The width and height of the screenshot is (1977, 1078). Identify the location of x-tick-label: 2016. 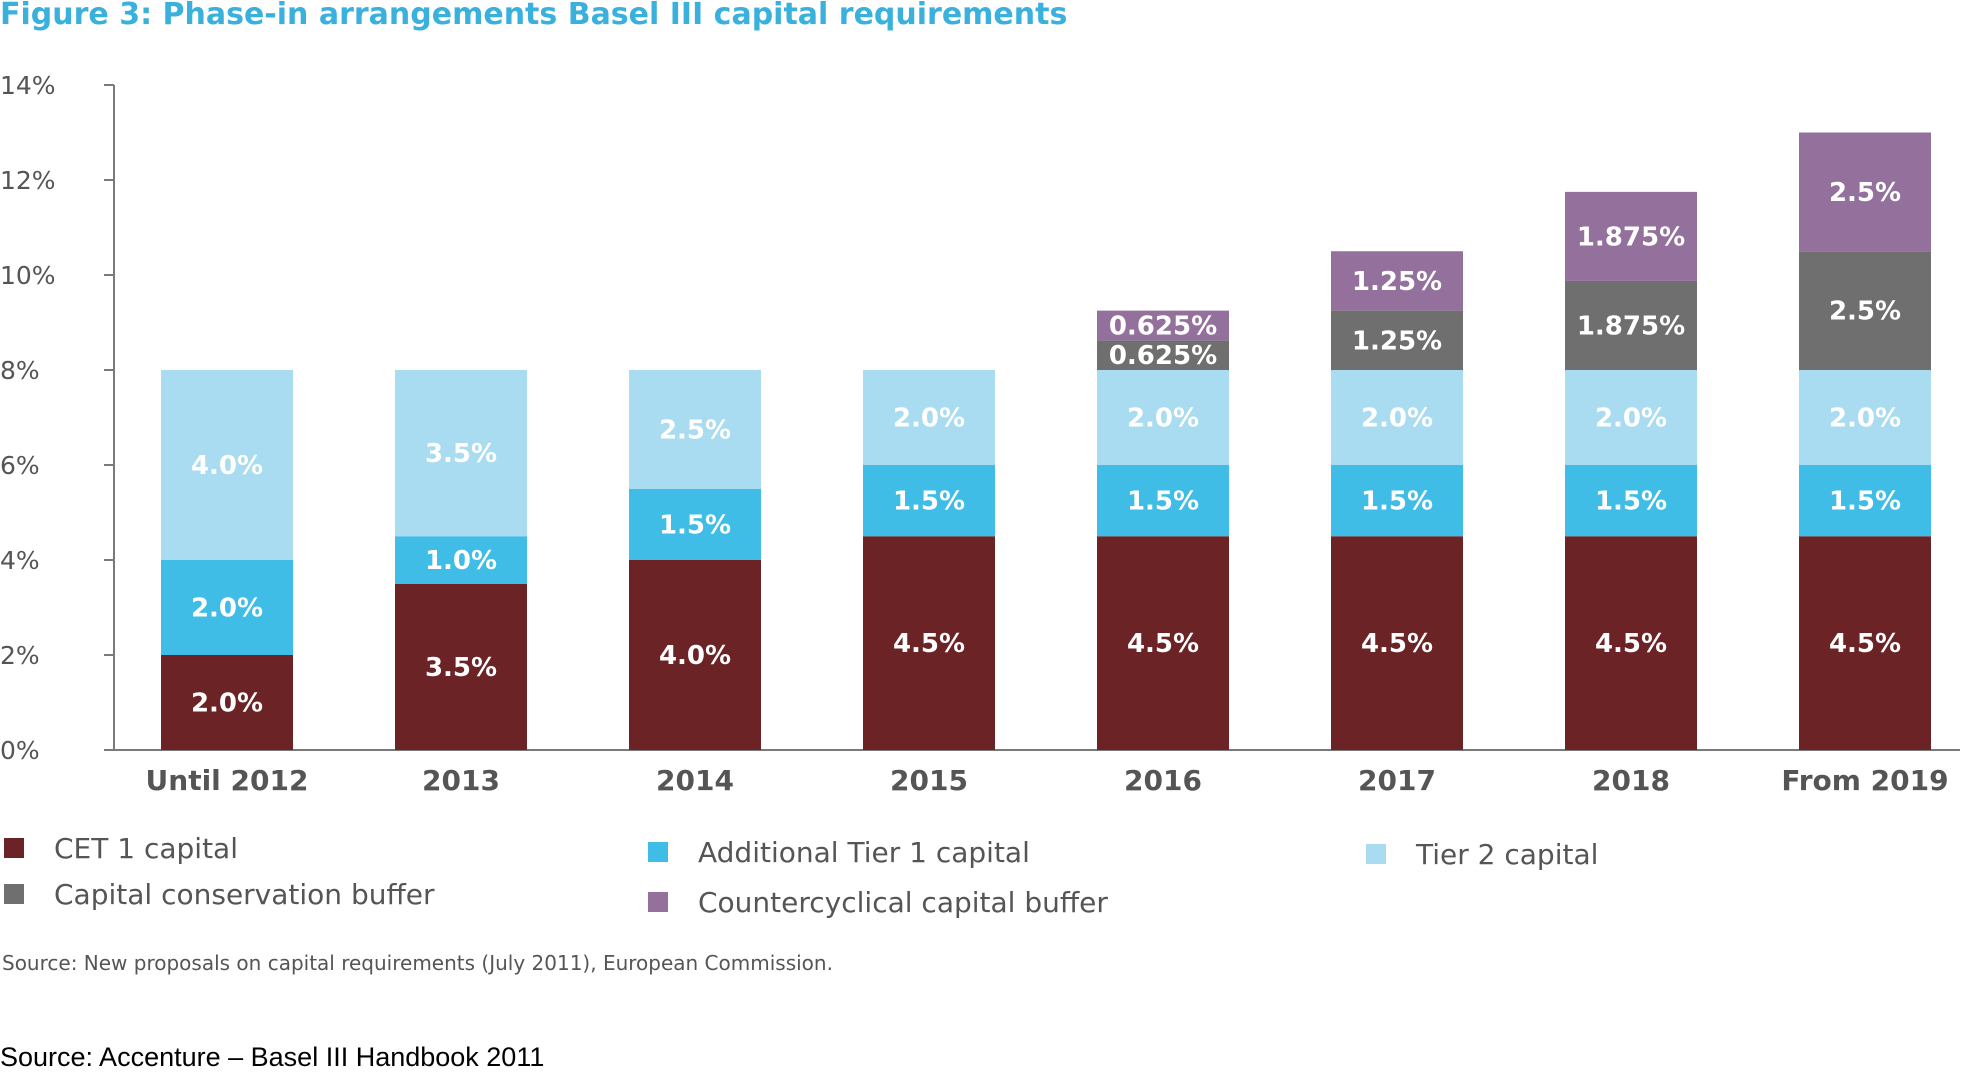
(1163, 780).